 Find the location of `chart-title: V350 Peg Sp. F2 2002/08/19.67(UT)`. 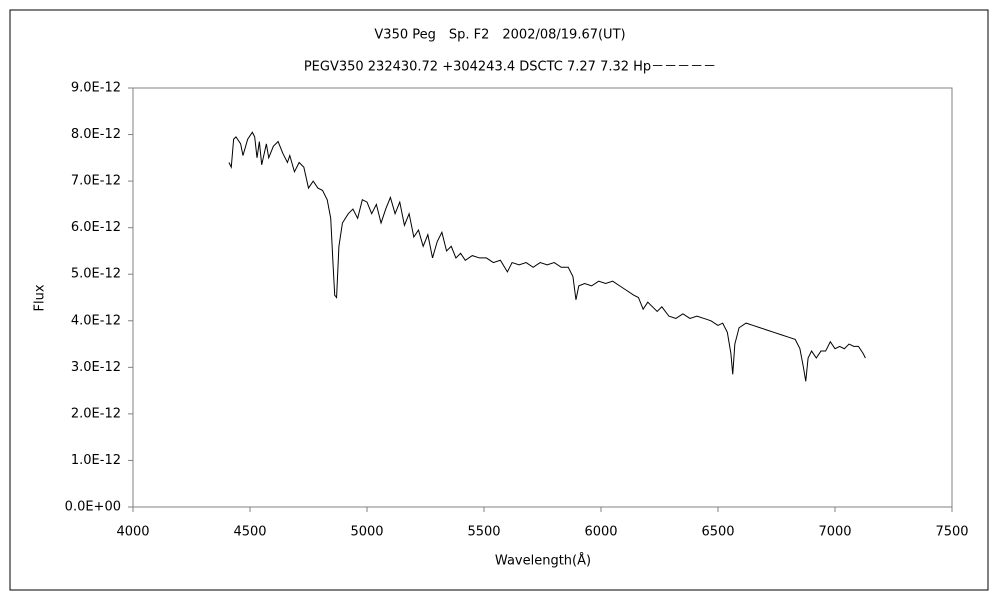

chart-title: V350 Peg Sp. F2 2002/08/19.67(UT) is located at coordinates (499, 35).